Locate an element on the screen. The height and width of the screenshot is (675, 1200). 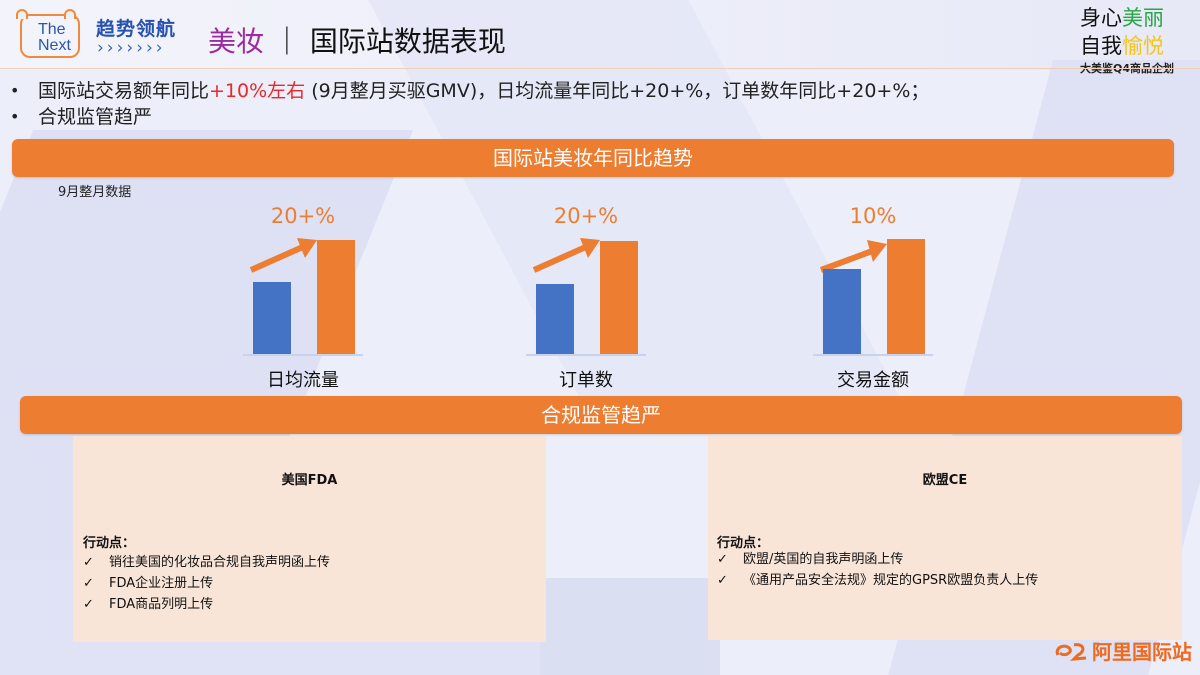
logo-frame-icon is located at coordinates (50, 36).